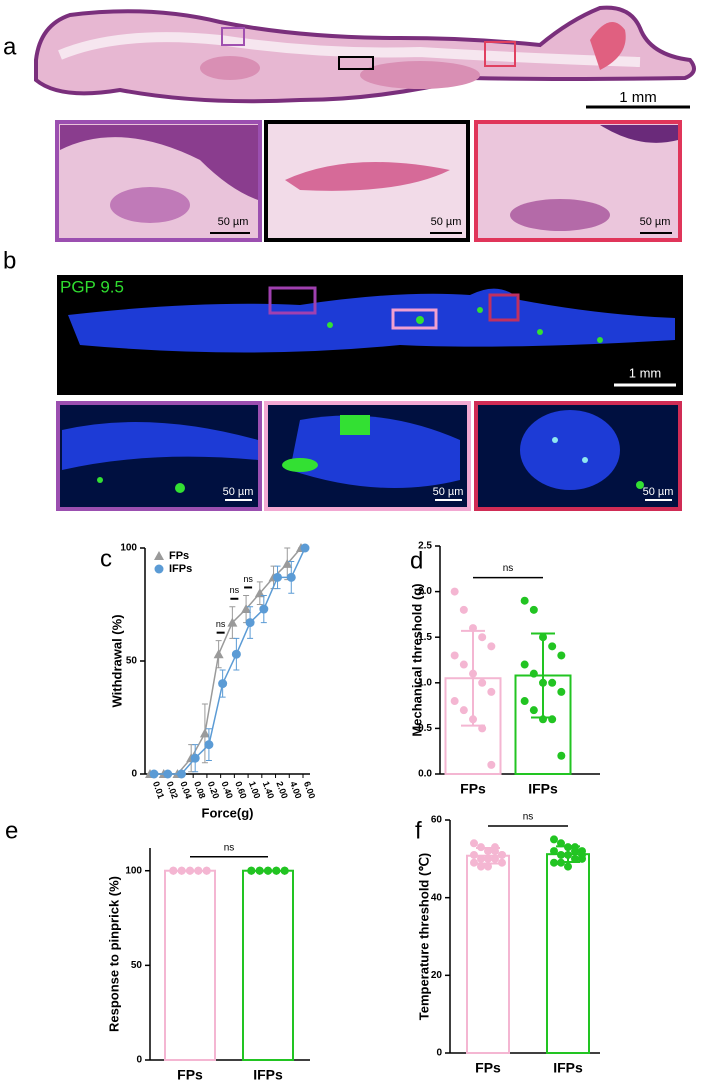 Image resolution: width=704 pixels, height=1084 pixels. I want to click on y-tick-label: 2.0, so click(425, 591).